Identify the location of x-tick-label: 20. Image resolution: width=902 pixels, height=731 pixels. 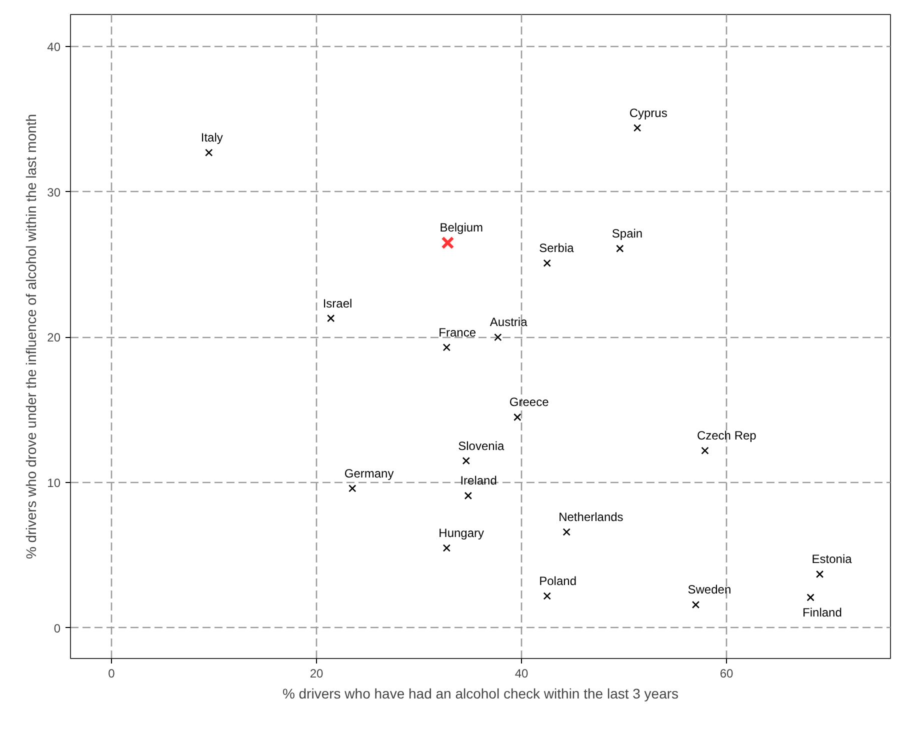
(317, 673).